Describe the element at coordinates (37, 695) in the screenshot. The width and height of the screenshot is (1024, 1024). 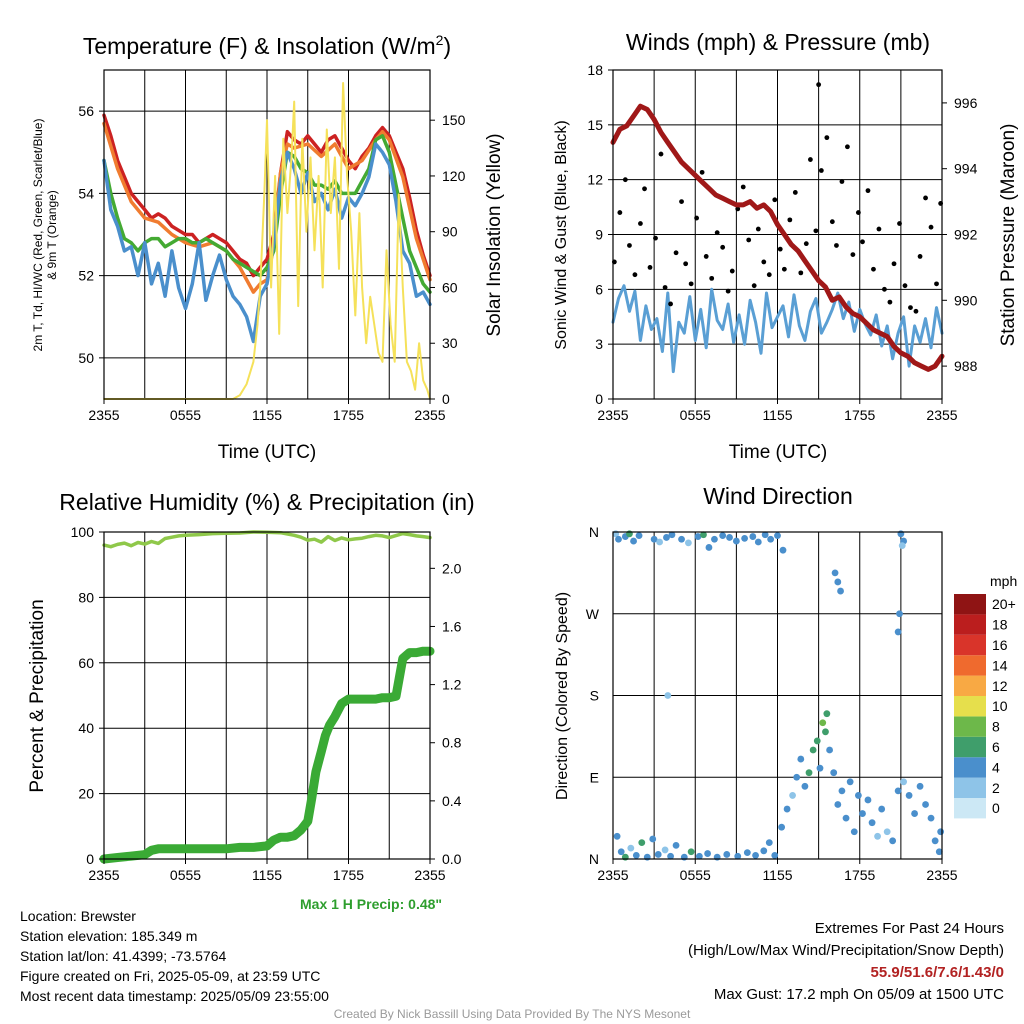
I see `humidity-ylabel: Percent & Precipitation` at that location.